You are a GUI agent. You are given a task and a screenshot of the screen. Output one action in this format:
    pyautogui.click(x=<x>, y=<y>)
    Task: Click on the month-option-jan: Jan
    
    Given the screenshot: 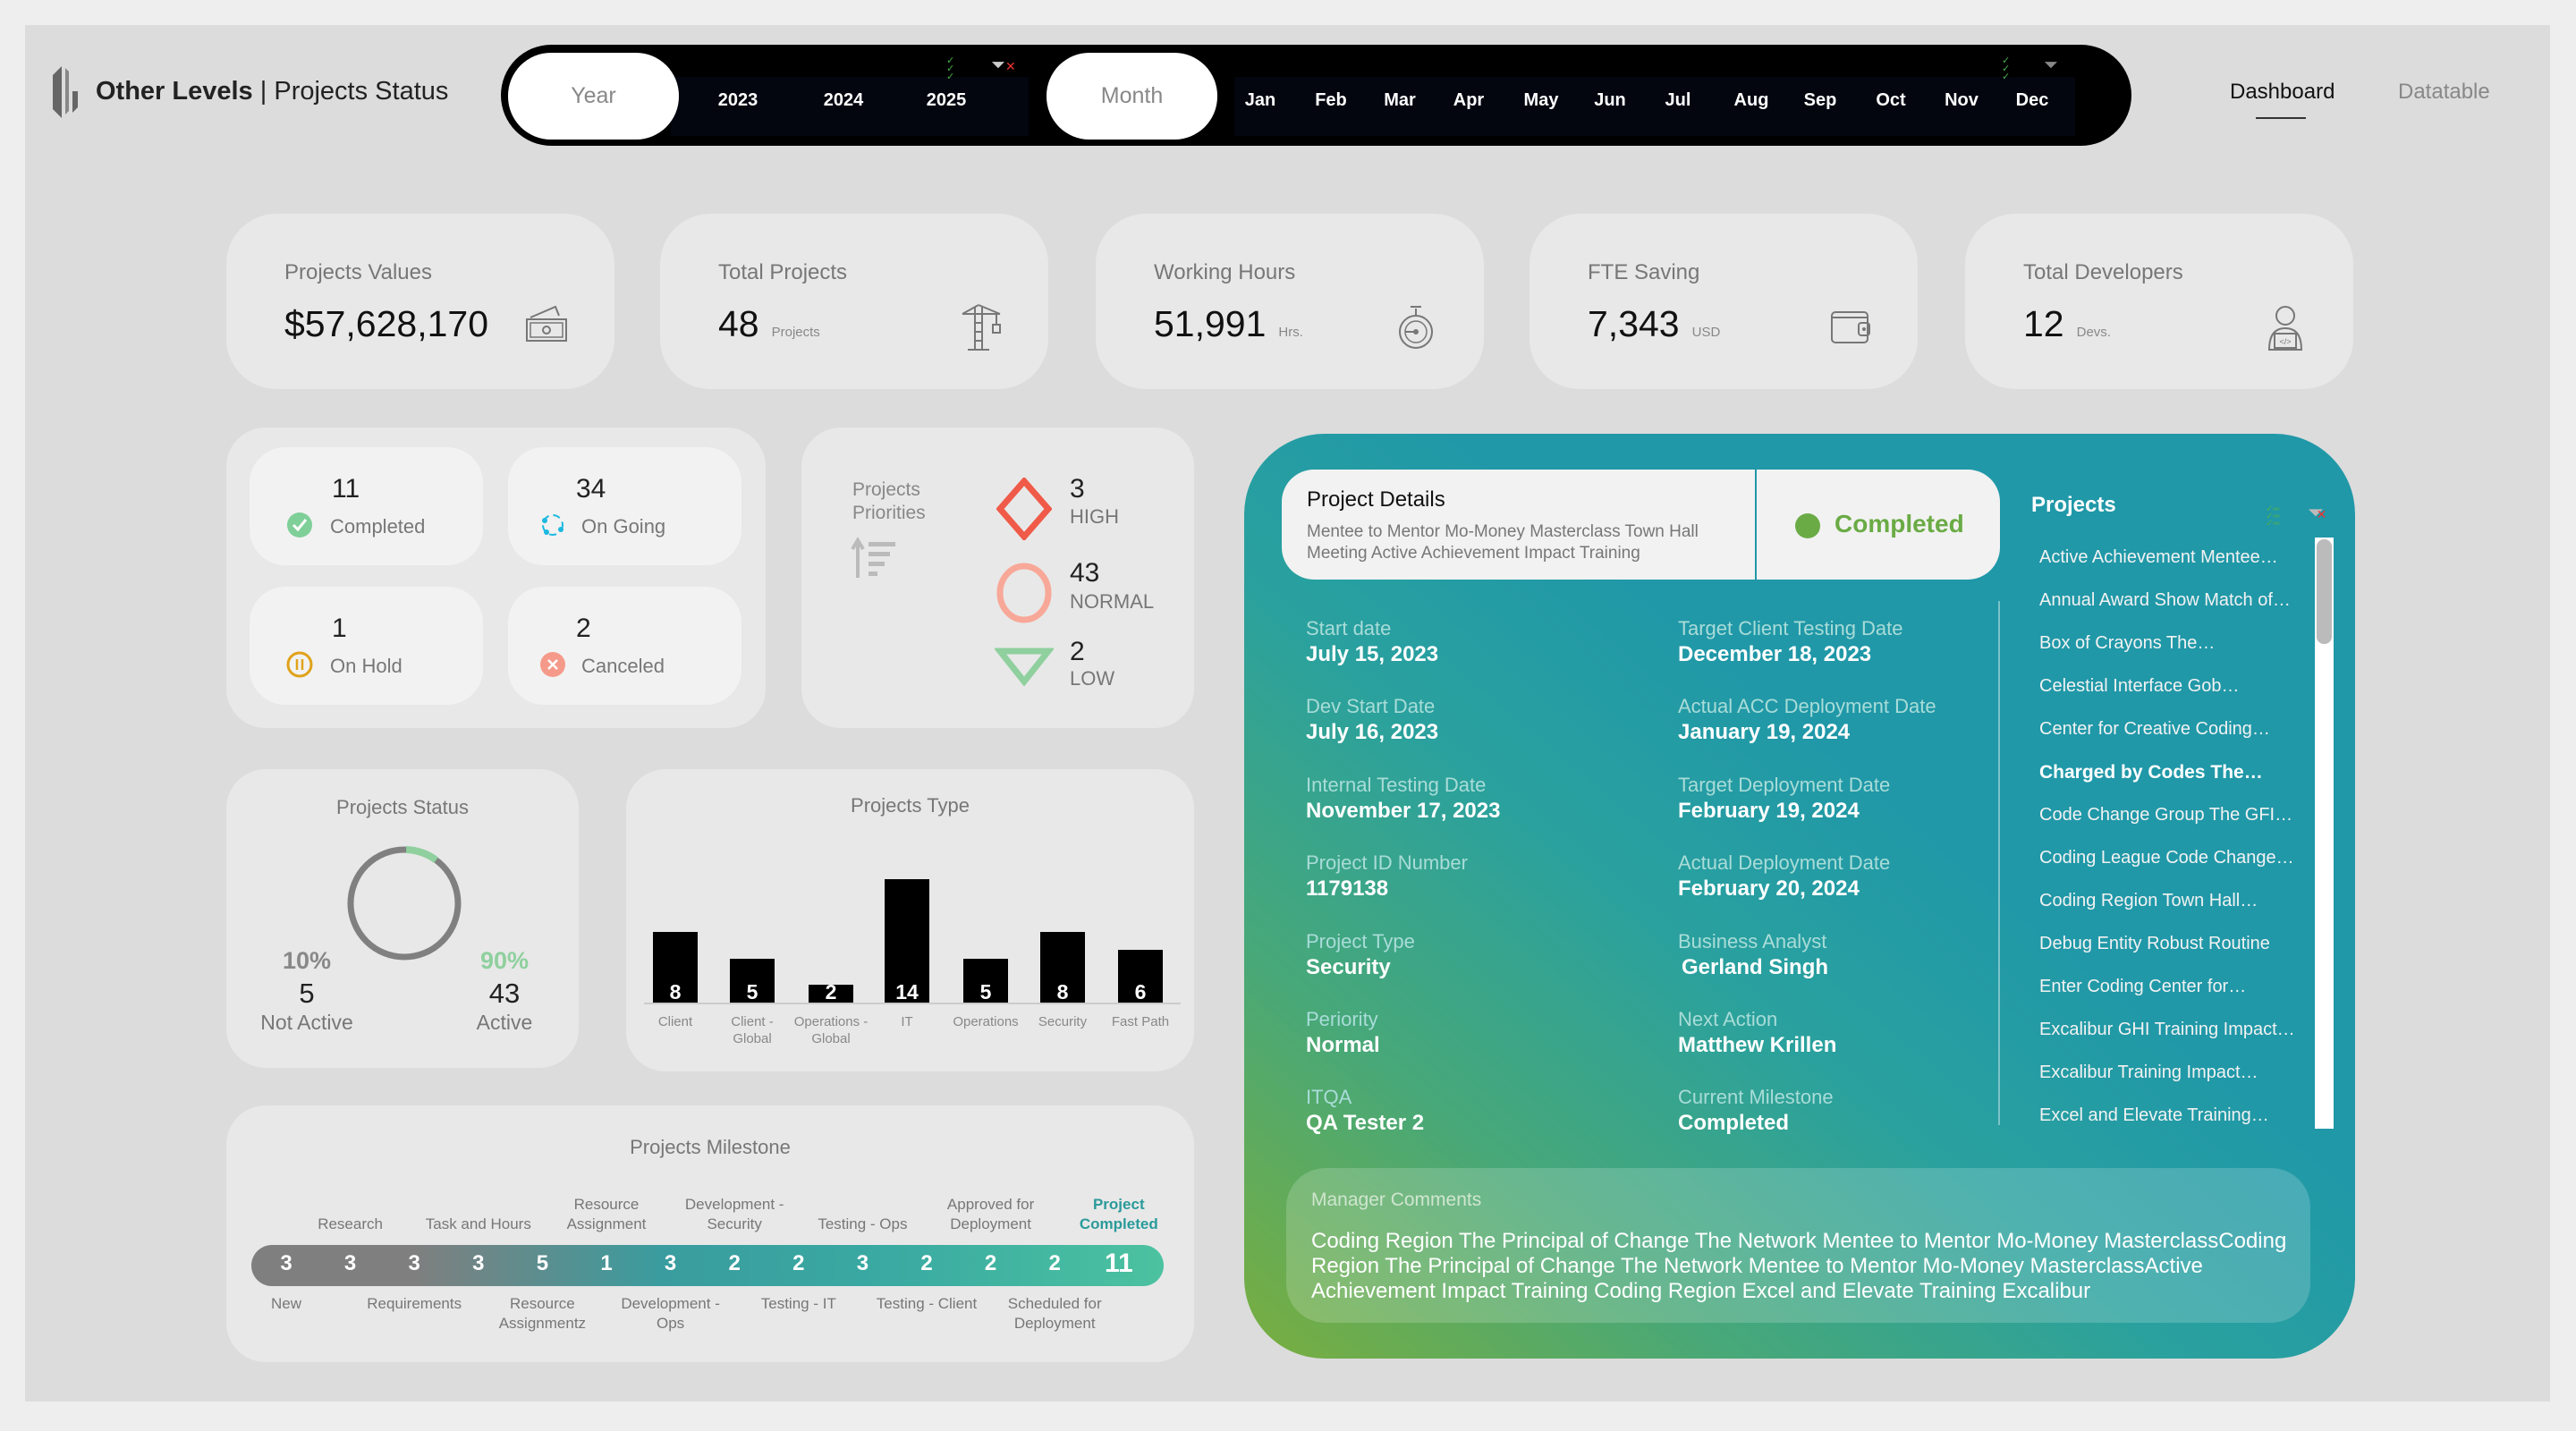 What is the action you would take?
    pyautogui.click(x=1260, y=100)
    